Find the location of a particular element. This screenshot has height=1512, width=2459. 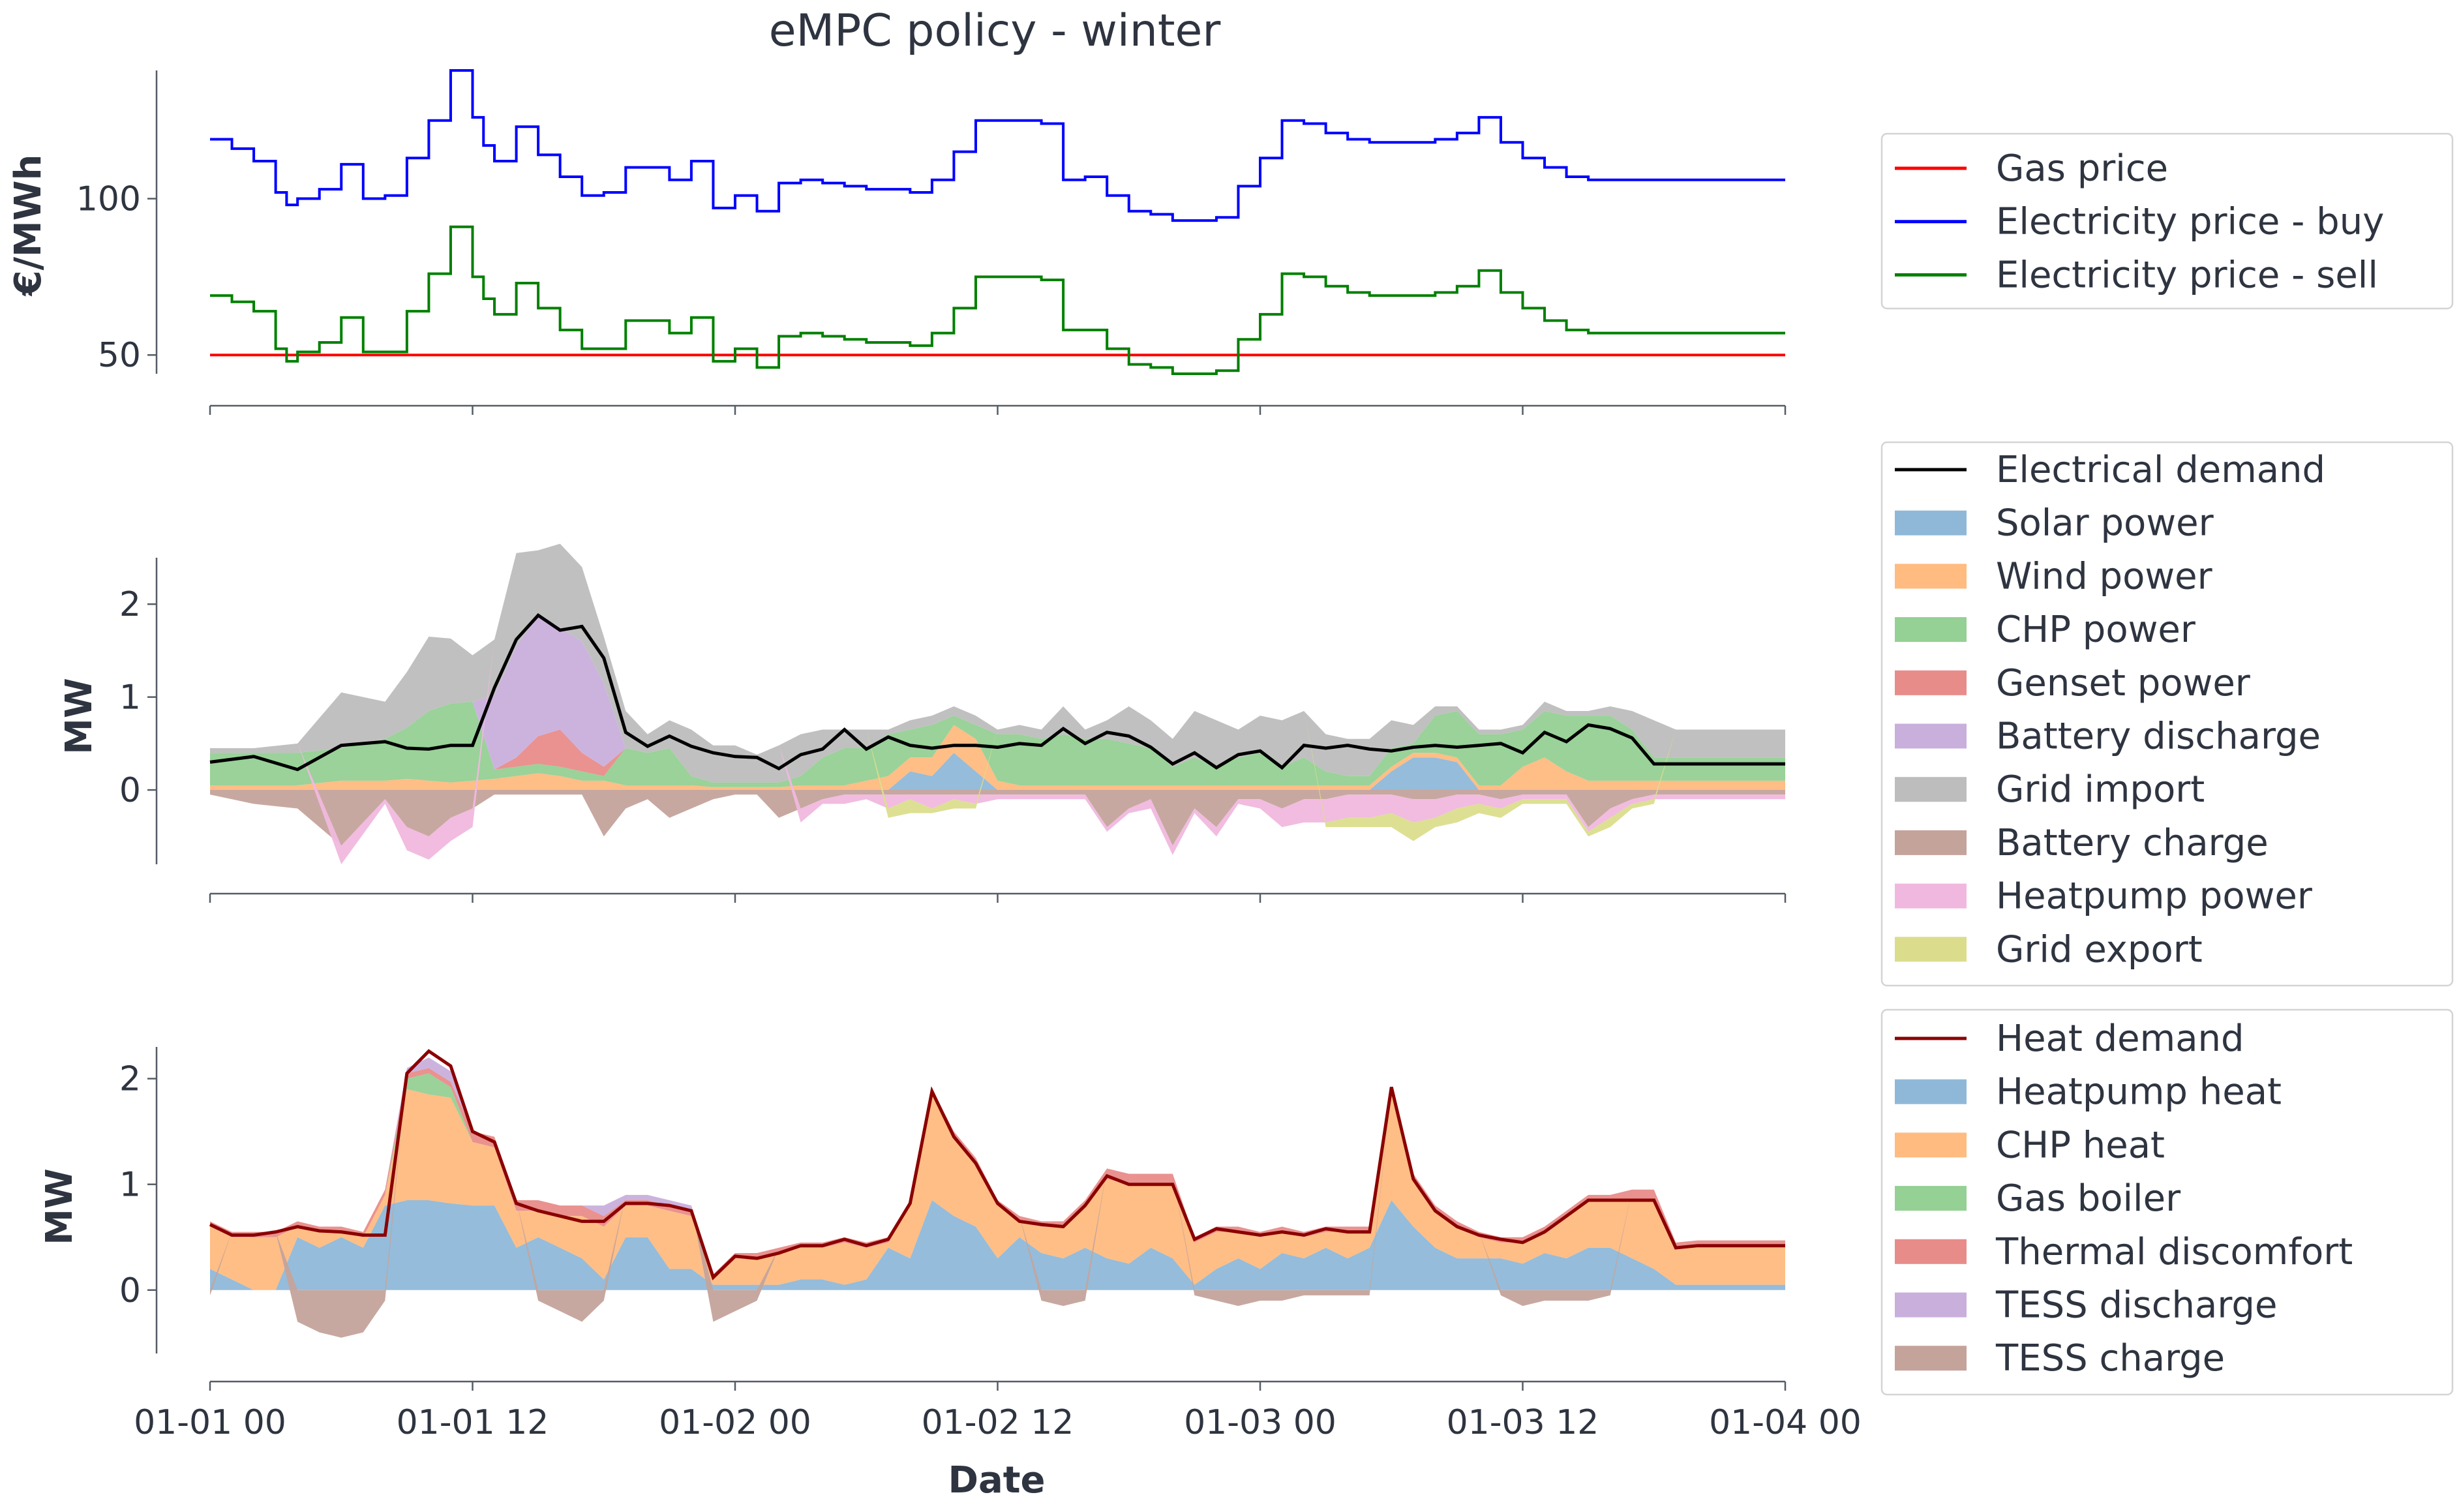

legend-swatch-chp-heat is located at coordinates (1931, 1145).